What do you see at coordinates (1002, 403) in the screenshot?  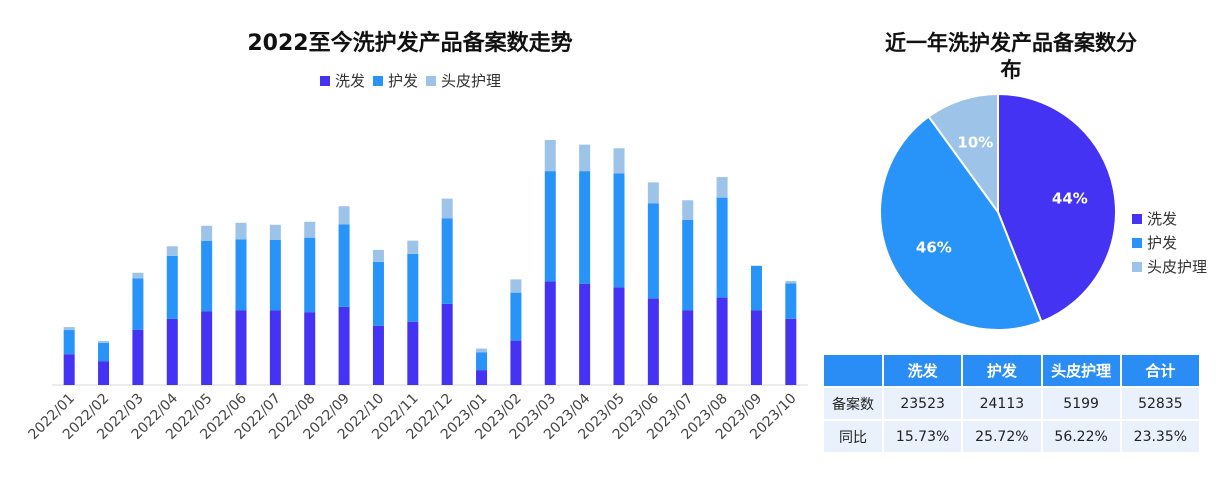 I see `table-cell: 24113` at bounding box center [1002, 403].